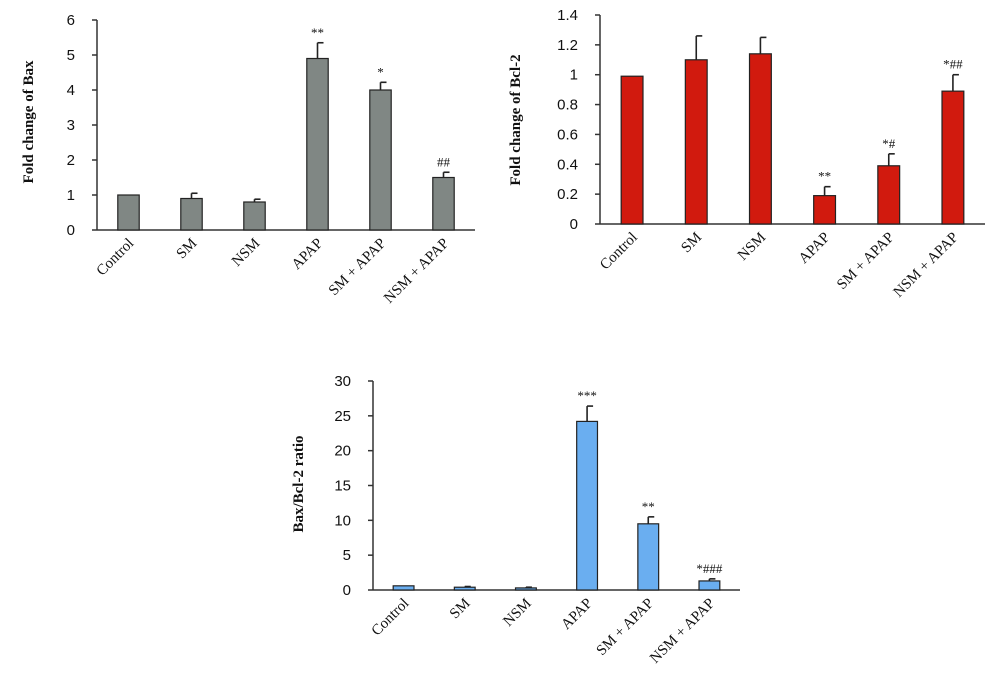  Describe the element at coordinates (709, 568) in the screenshot. I see `significance-label: *###` at that location.